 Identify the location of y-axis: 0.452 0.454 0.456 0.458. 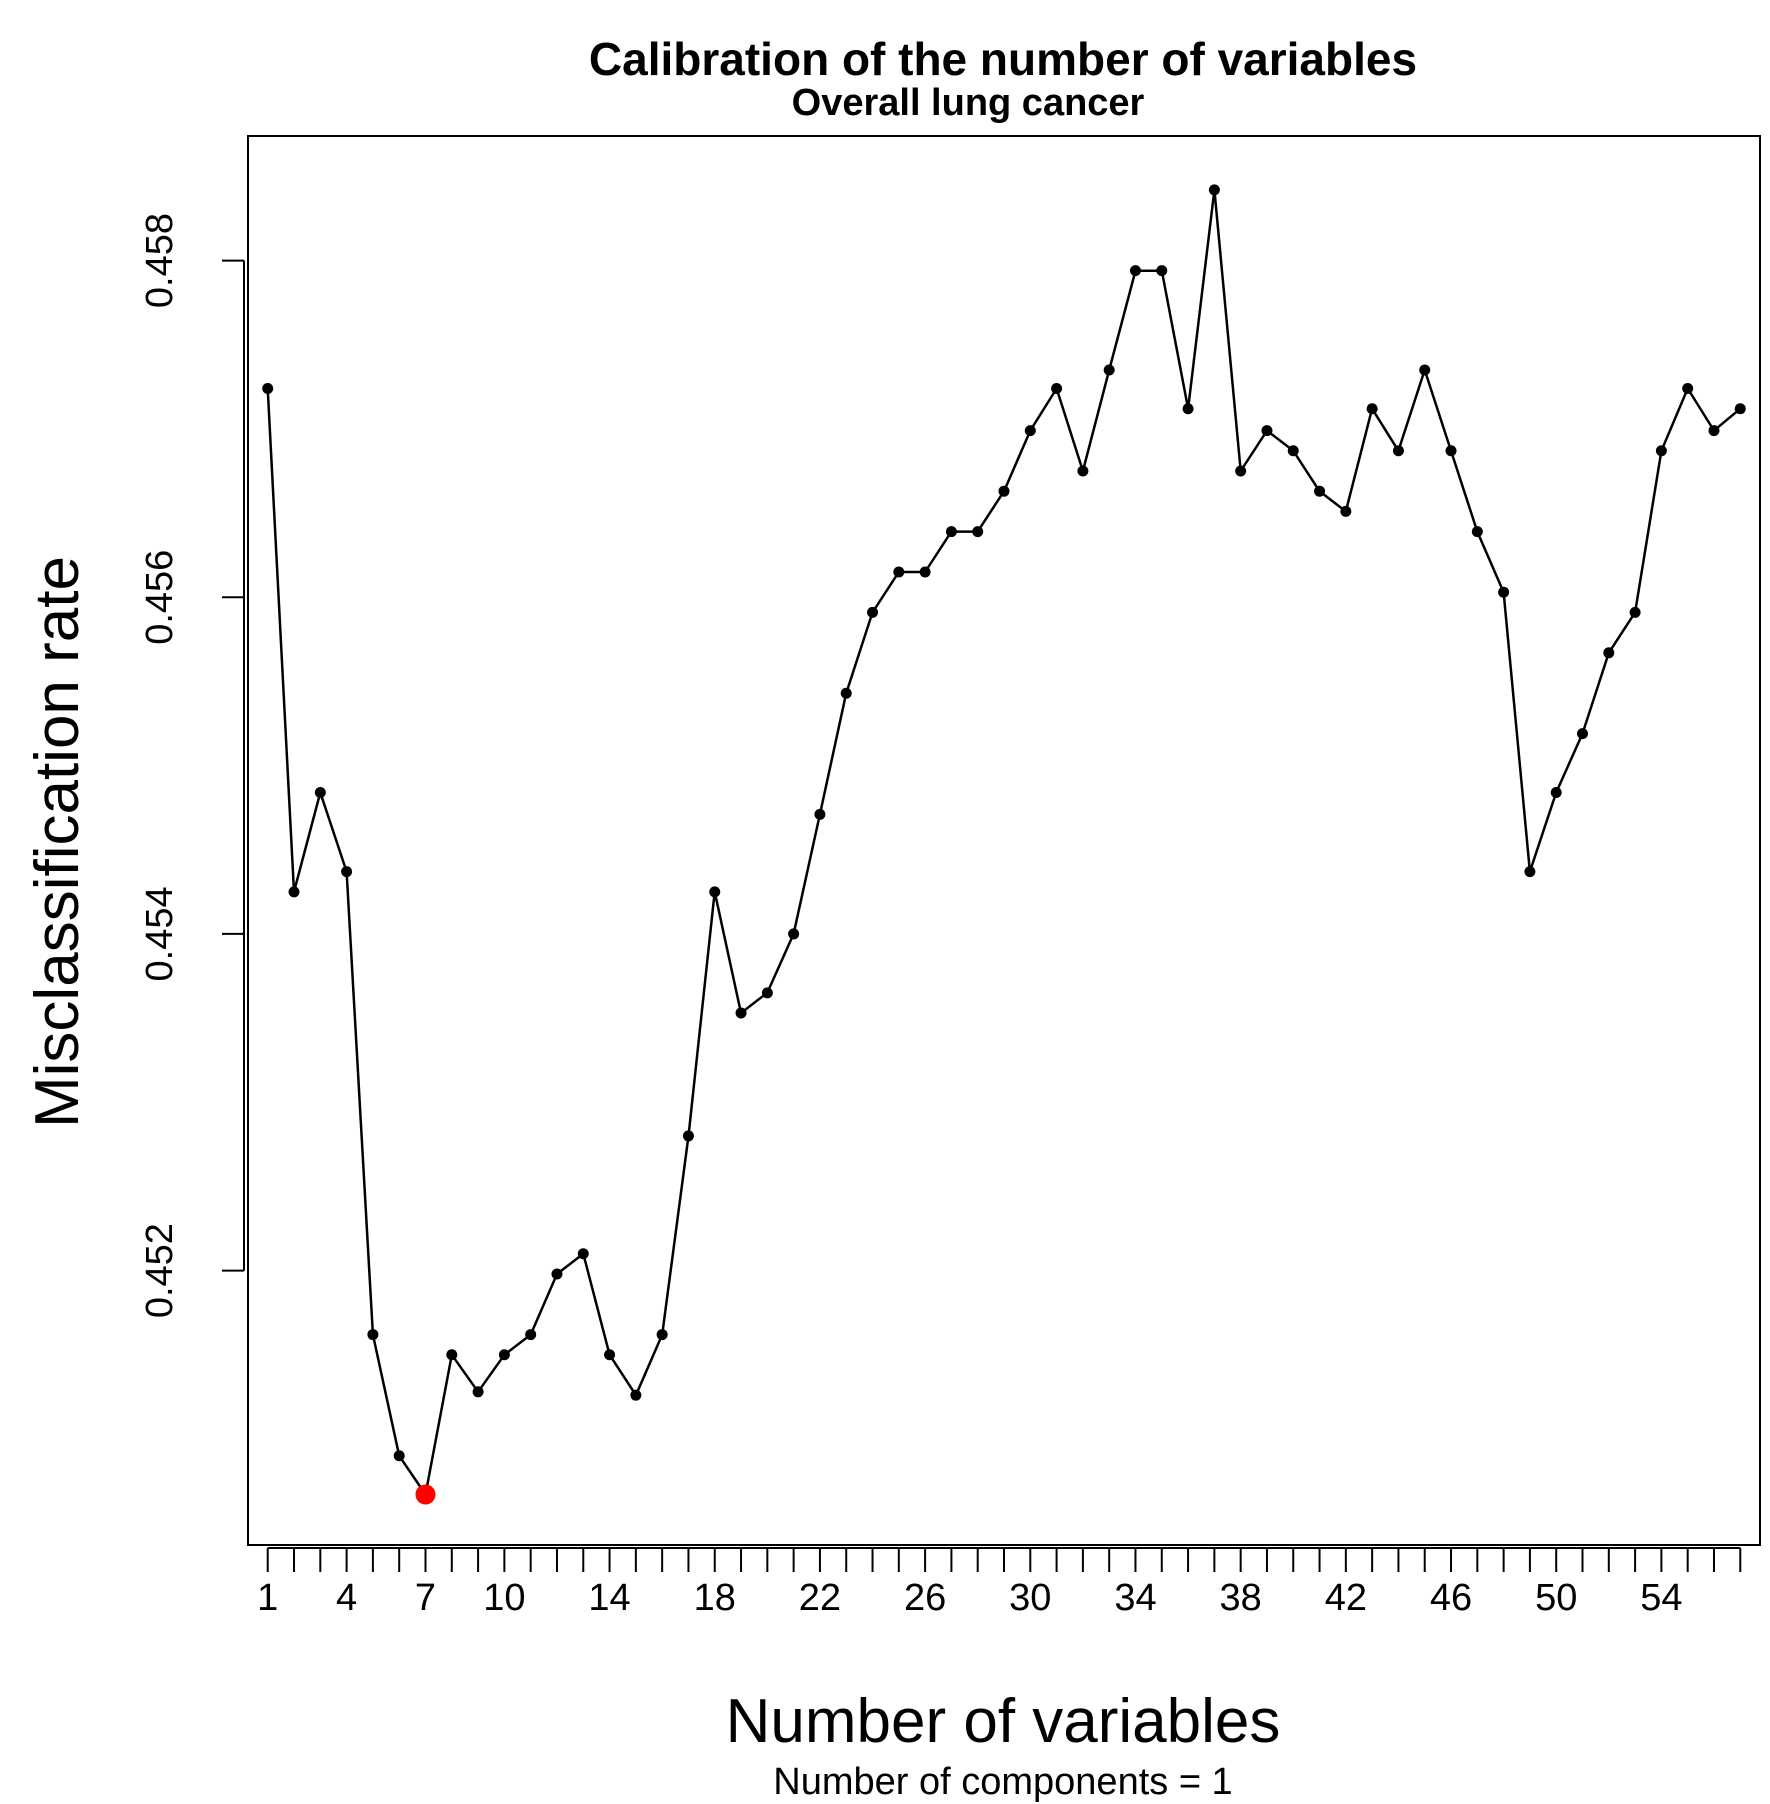
(192, 765).